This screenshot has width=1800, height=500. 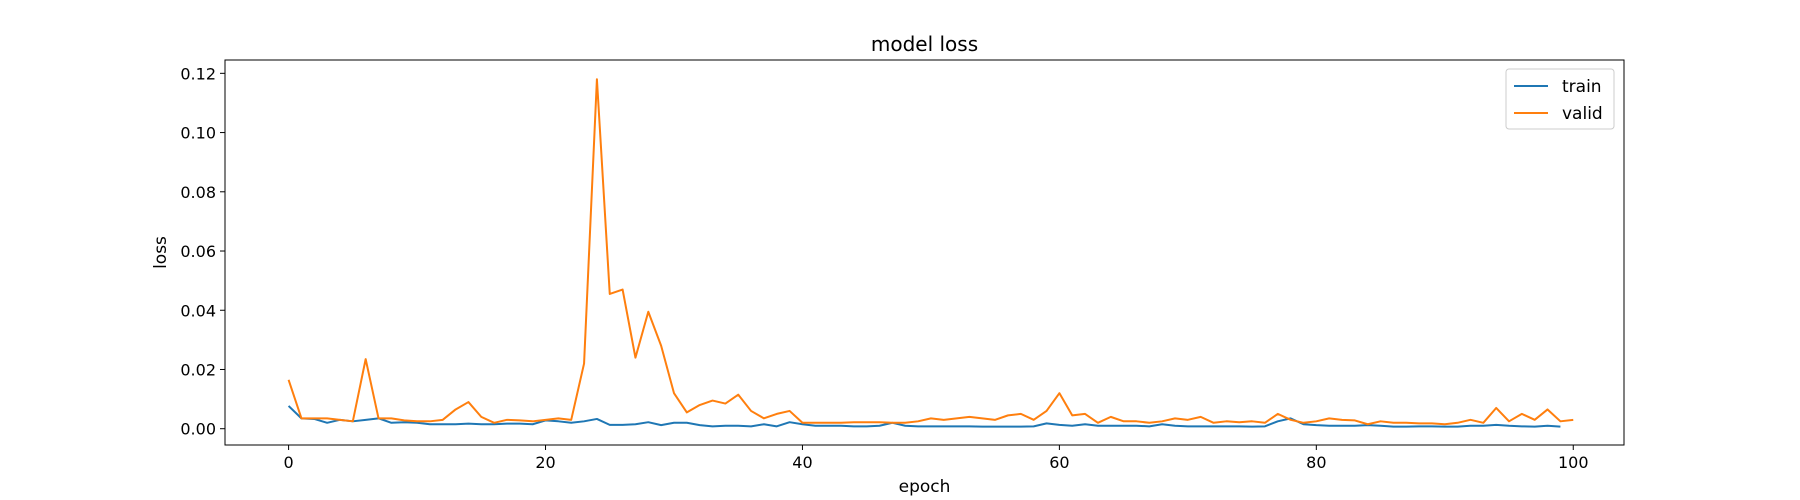 What do you see at coordinates (198, 133) in the screenshot?
I see `y-tick-label: 0.10` at bounding box center [198, 133].